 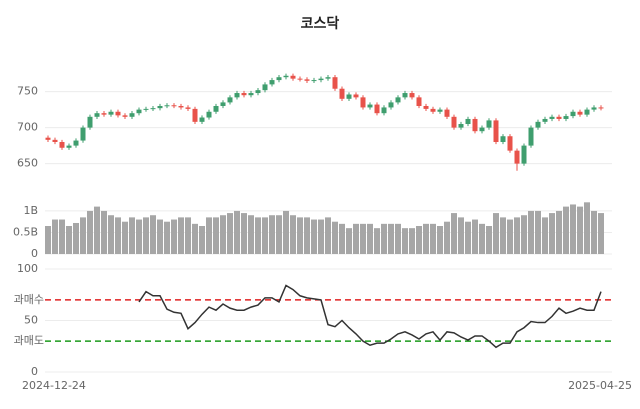 What do you see at coordinates (600, 385) in the screenshot?
I see `x-tick-label: 2025-04-25` at bounding box center [600, 385].